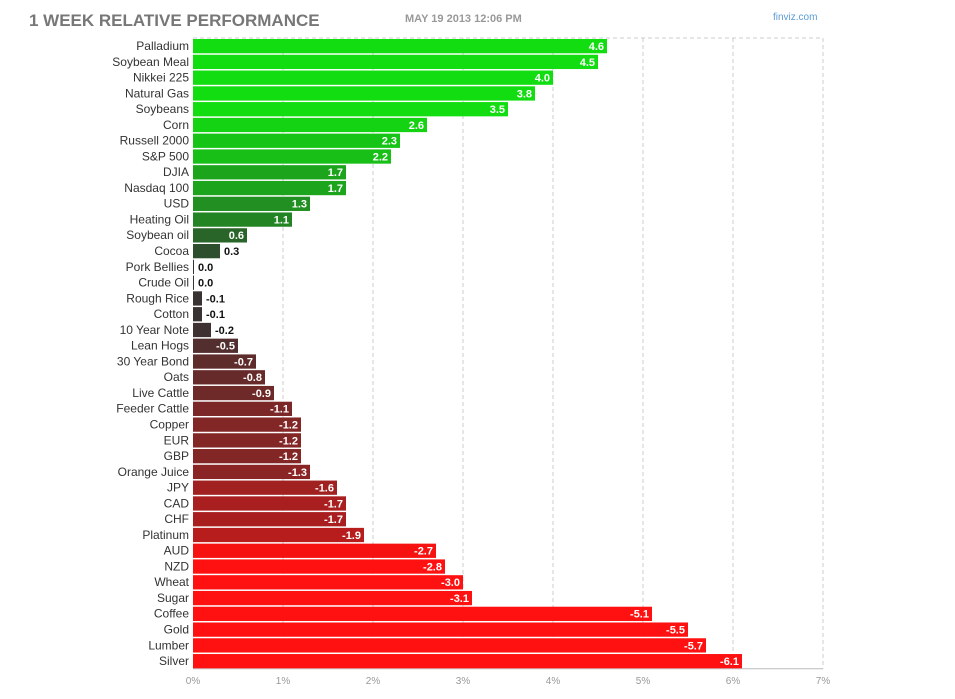 This screenshot has height=699, width=955. What do you see at coordinates (215, 315) in the screenshot?
I see `data-label: -0.1` at bounding box center [215, 315].